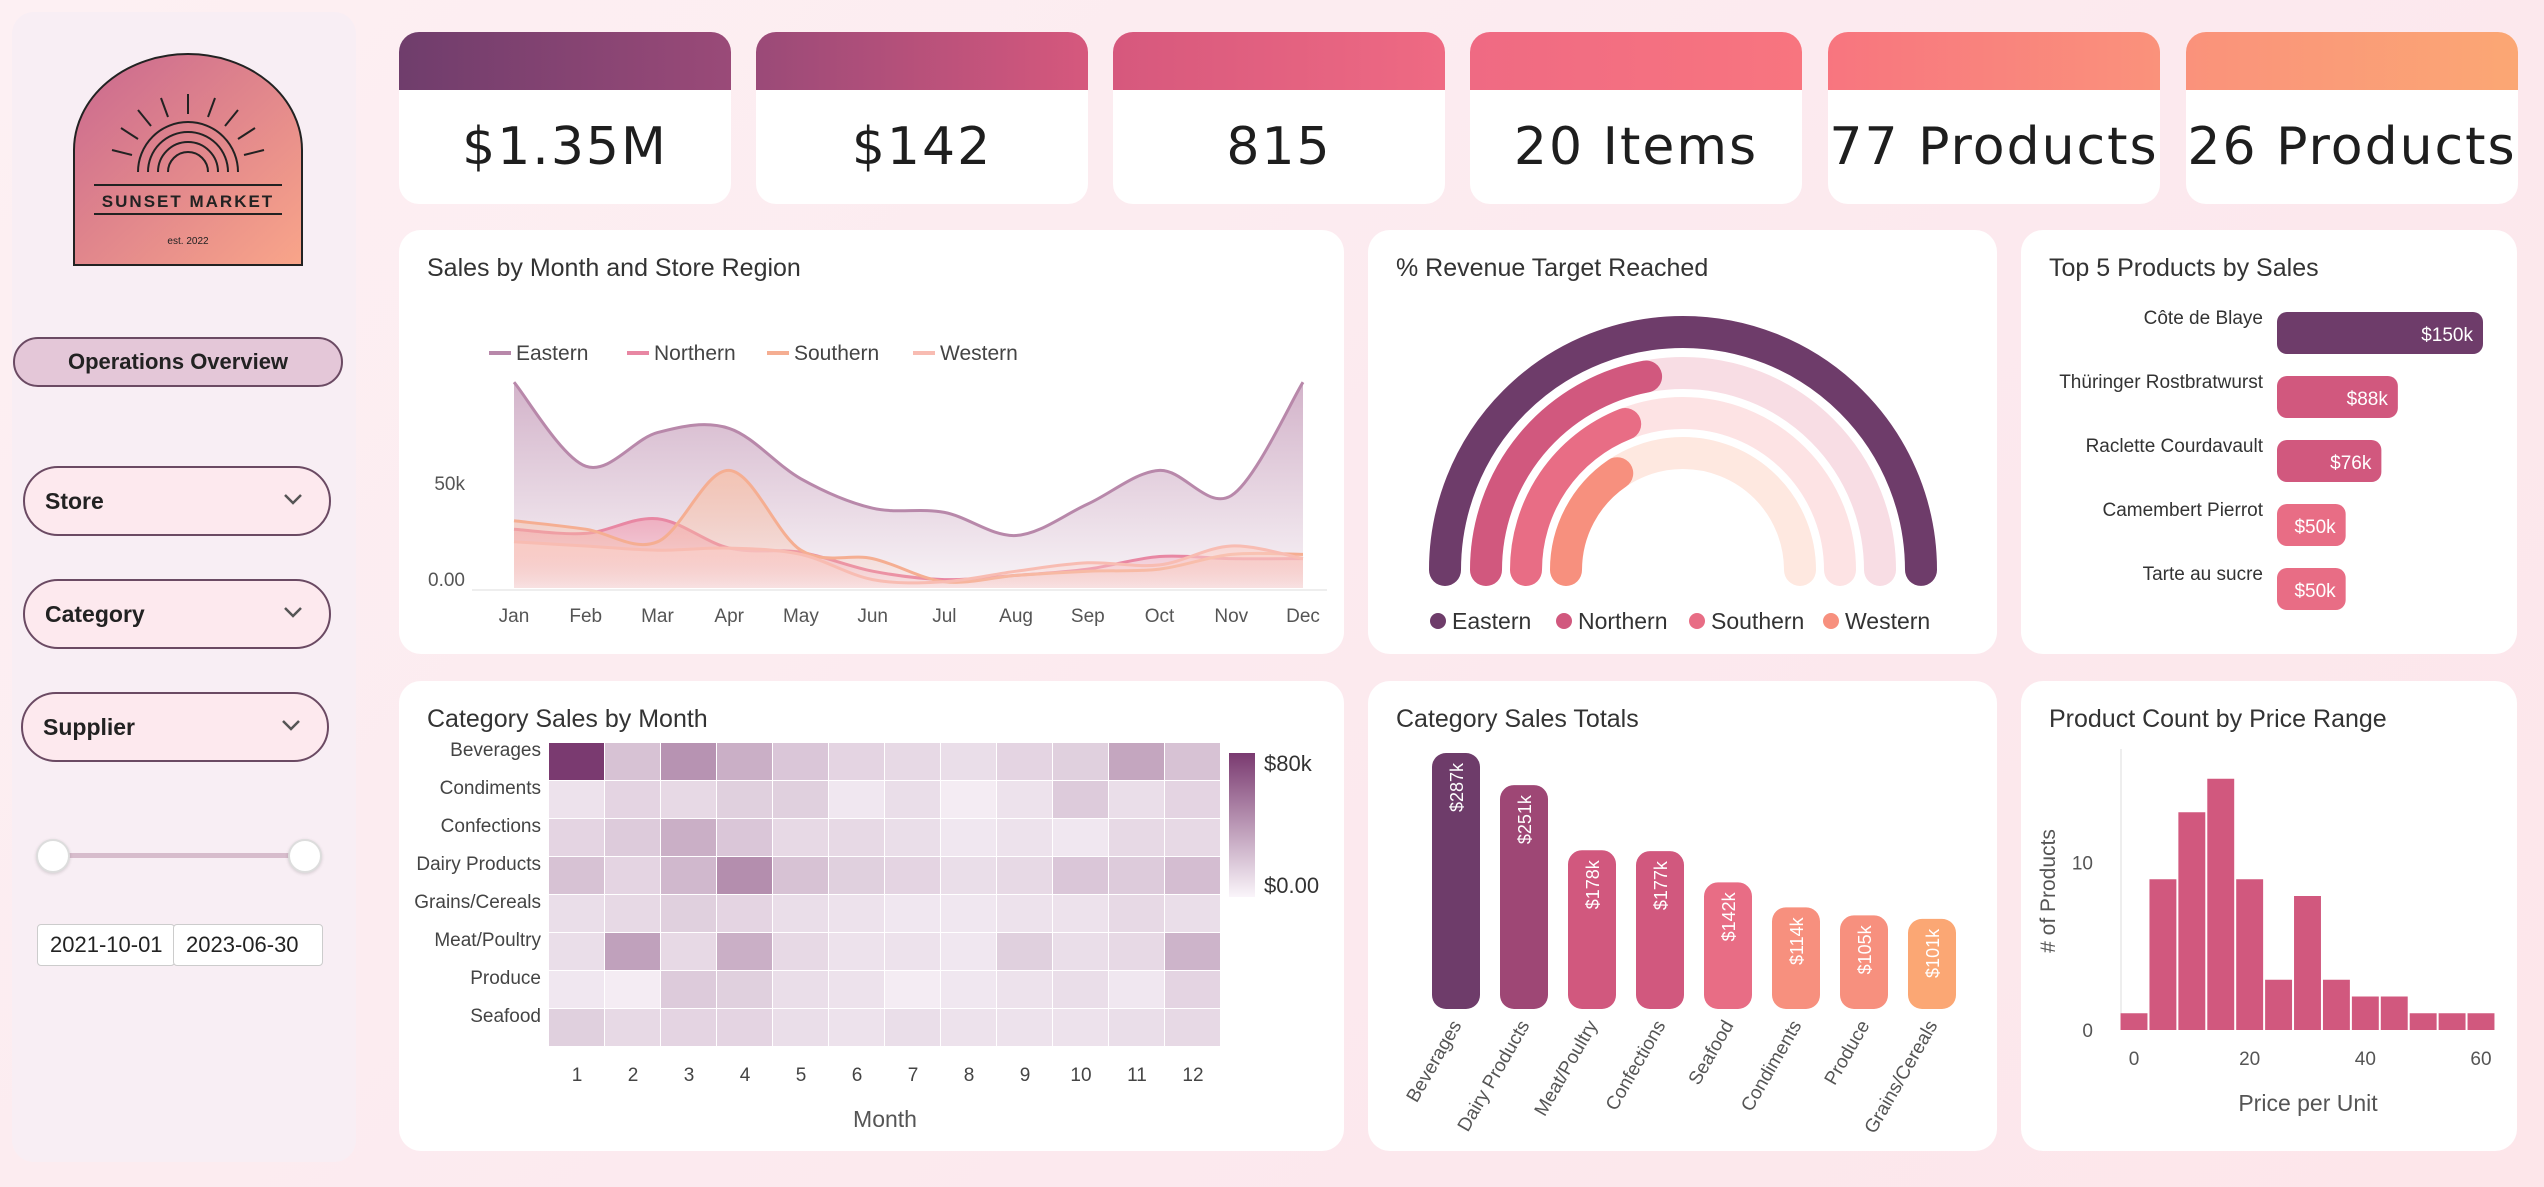 Image resolution: width=2544 pixels, height=1187 pixels. I want to click on kpi-card-low-stock: 26 Products, so click(2352, 118).